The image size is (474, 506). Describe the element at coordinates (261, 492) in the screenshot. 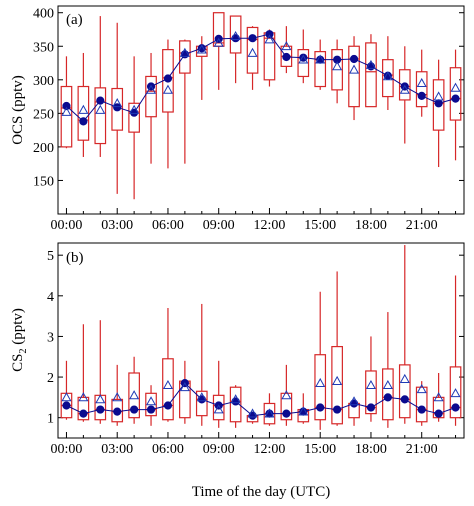

I see `x-axis-title: Time of the day (UTC)` at that location.